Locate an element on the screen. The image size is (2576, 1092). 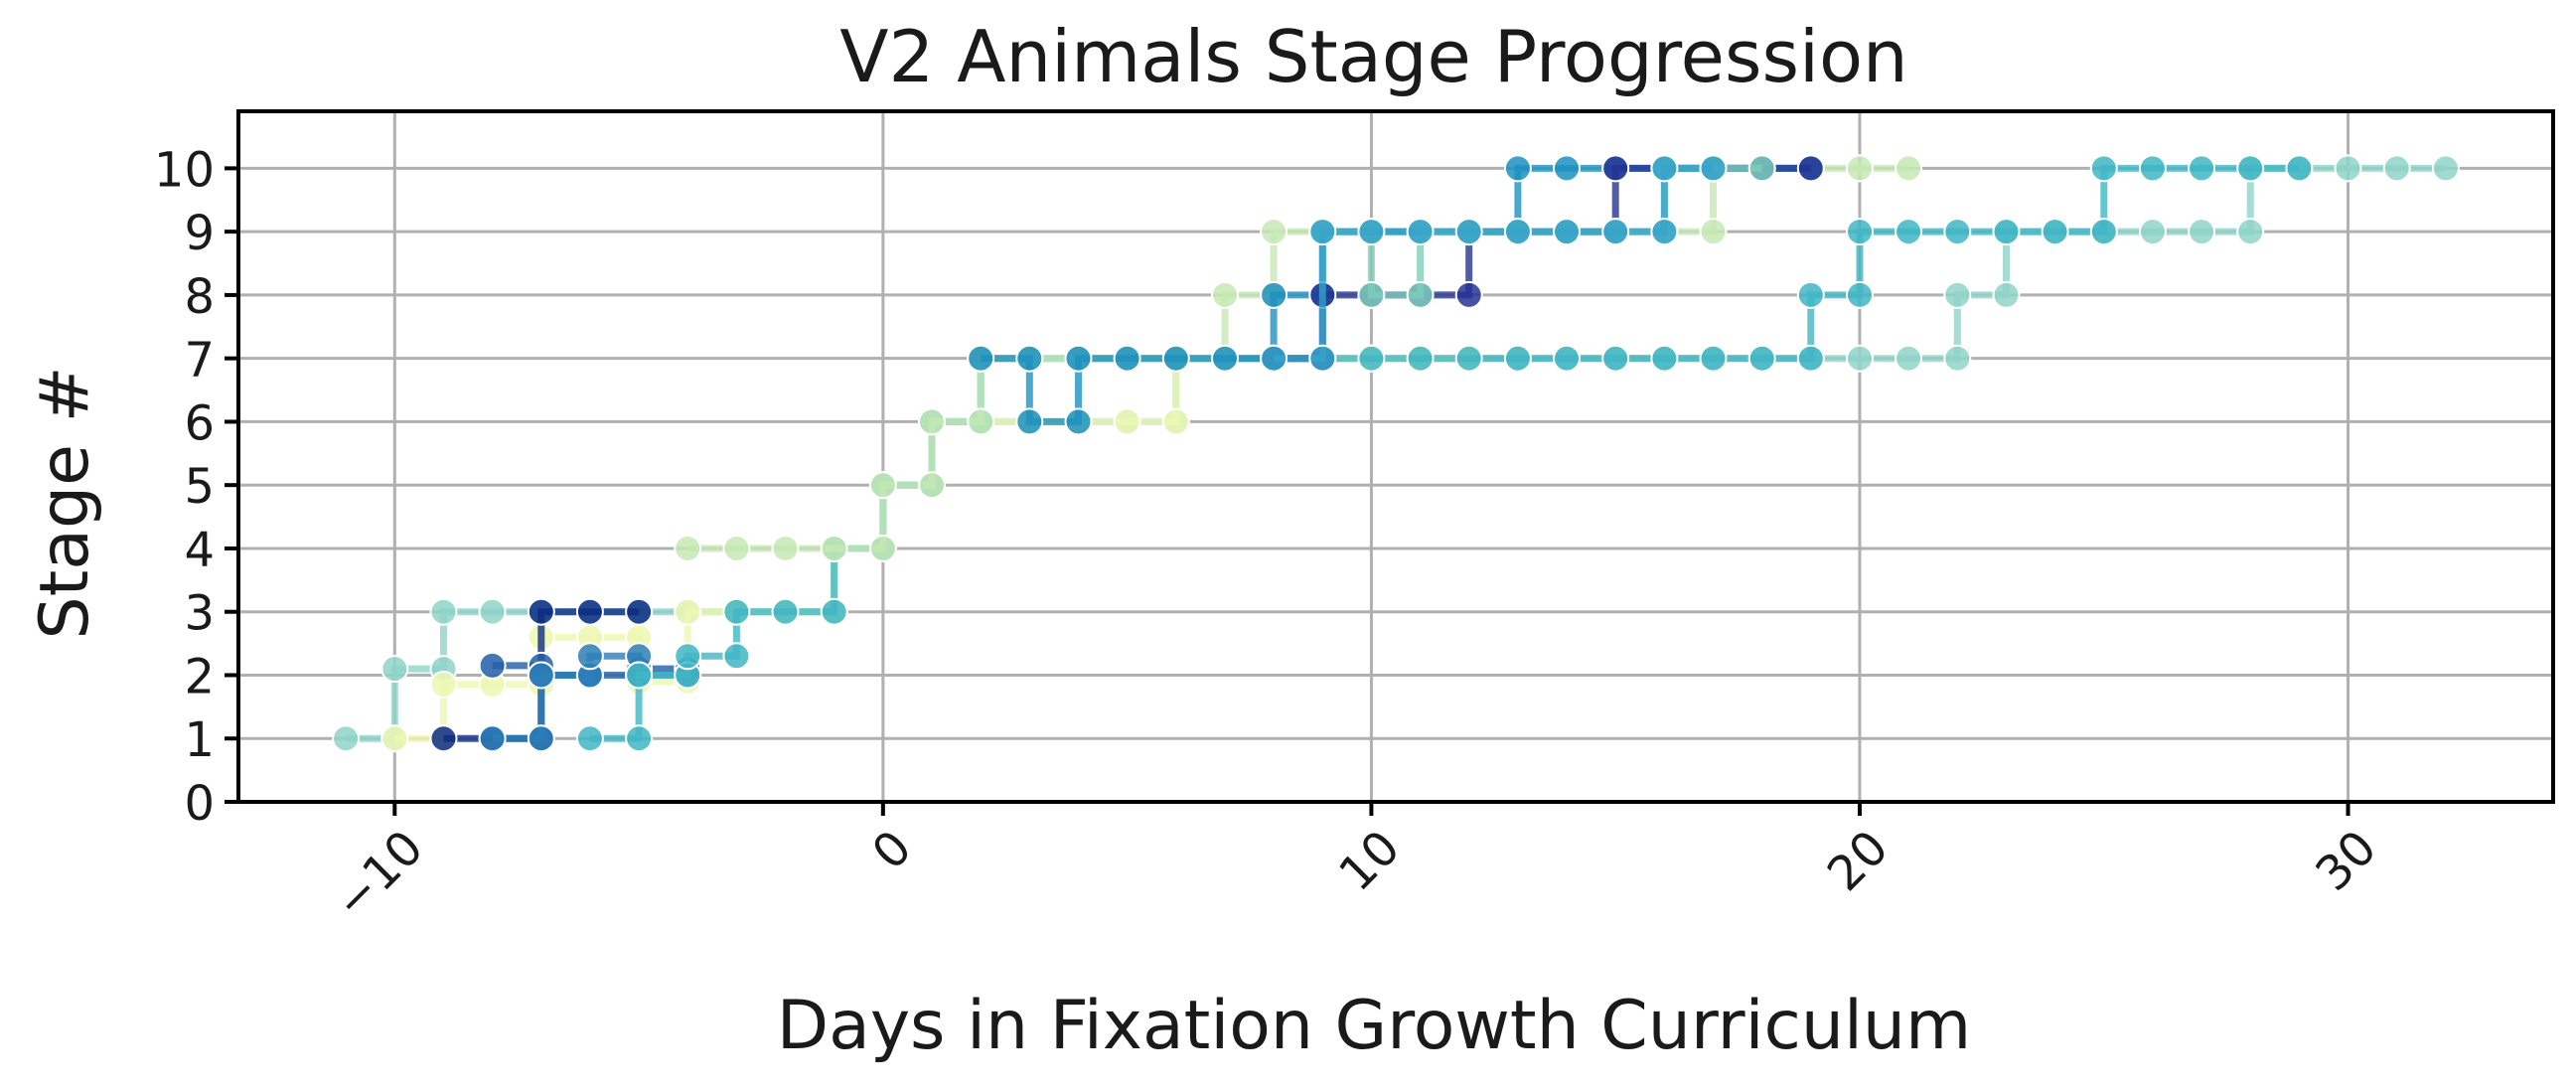
y-tick-label: 7 is located at coordinates (199, 361).